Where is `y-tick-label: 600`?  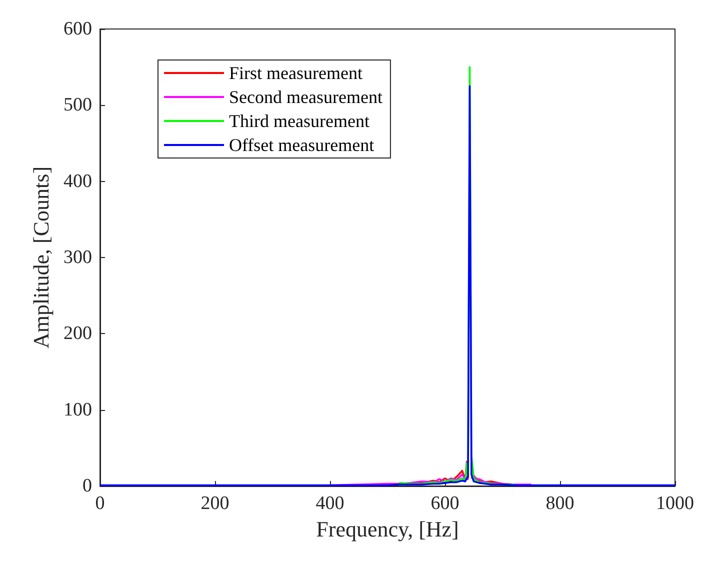 y-tick-label: 600 is located at coordinates (78, 29).